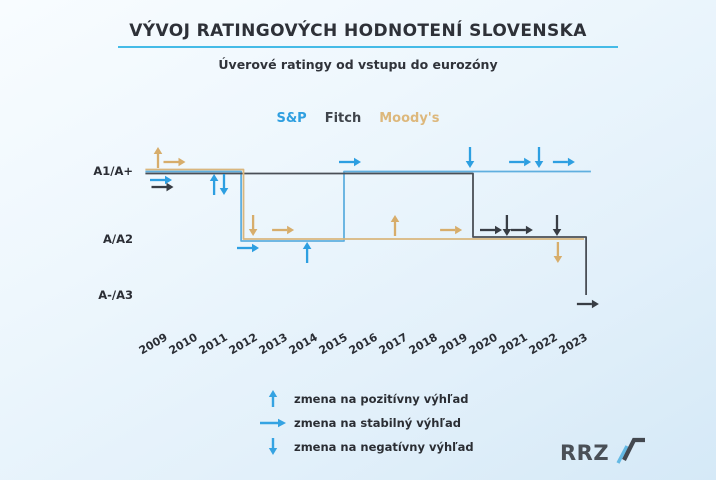 The width and height of the screenshot is (716, 480). Describe the element at coordinates (358, 64) in the screenshot. I see `page-subtitle: Úverové ratingy od vstupu do eurozóny` at that location.